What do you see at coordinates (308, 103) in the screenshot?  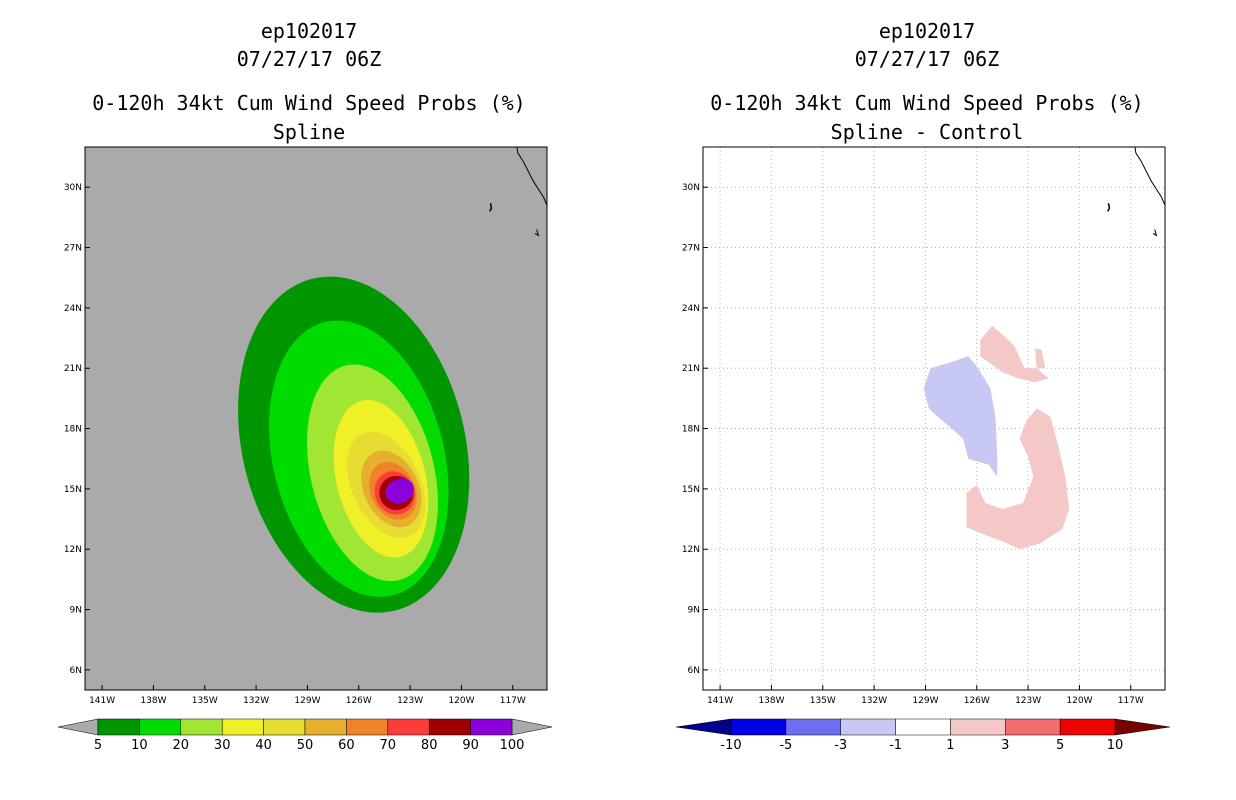 I see `left-title: 0-120h 34kt Cum Wind Speed Probs (%)` at bounding box center [308, 103].